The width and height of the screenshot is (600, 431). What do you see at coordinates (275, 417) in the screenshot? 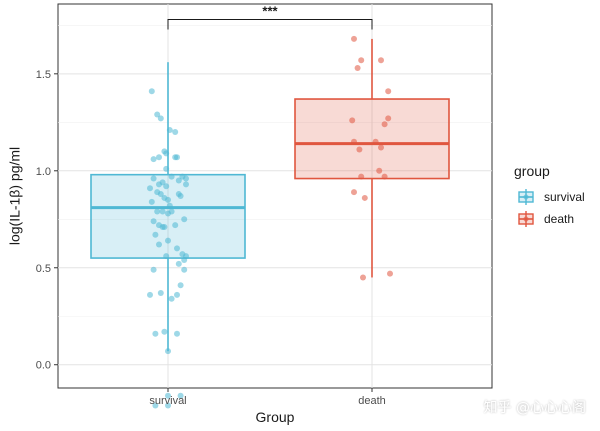
I see `x-axis-title: Group` at bounding box center [275, 417].